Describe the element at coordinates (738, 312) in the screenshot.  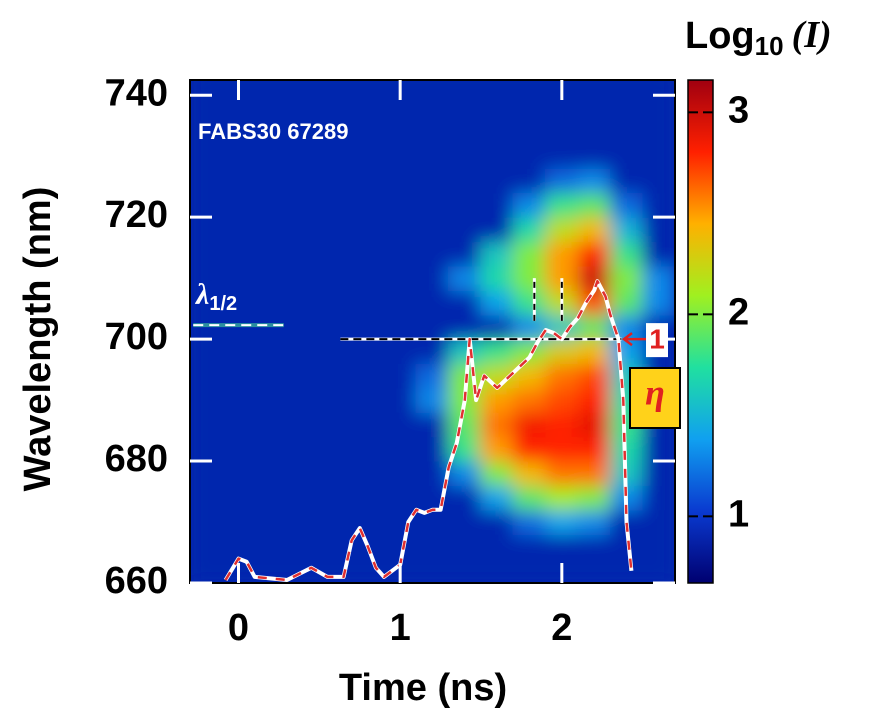
I see `colorbar-tick-label: 2` at that location.